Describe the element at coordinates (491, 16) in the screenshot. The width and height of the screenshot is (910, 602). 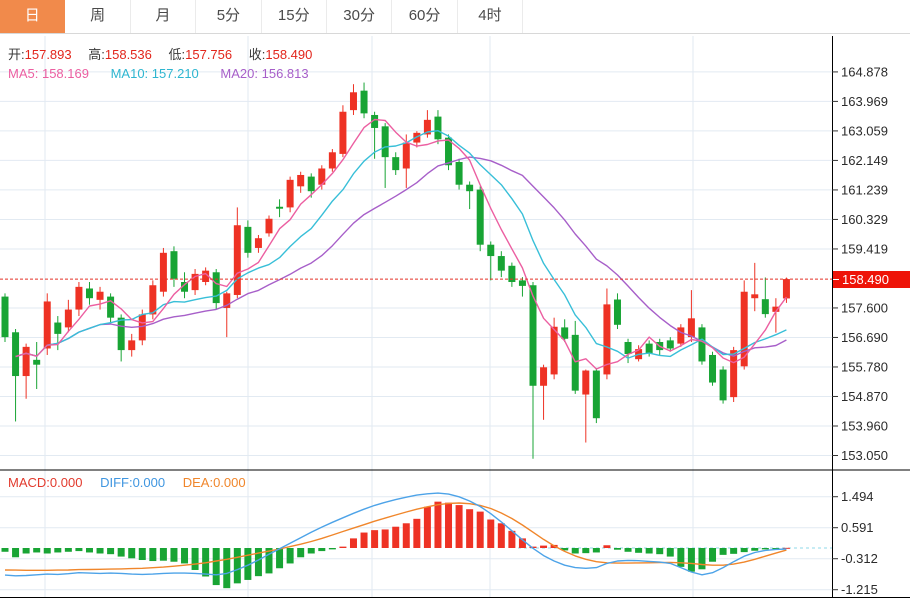
I see `tab-4hour: 4时` at that location.